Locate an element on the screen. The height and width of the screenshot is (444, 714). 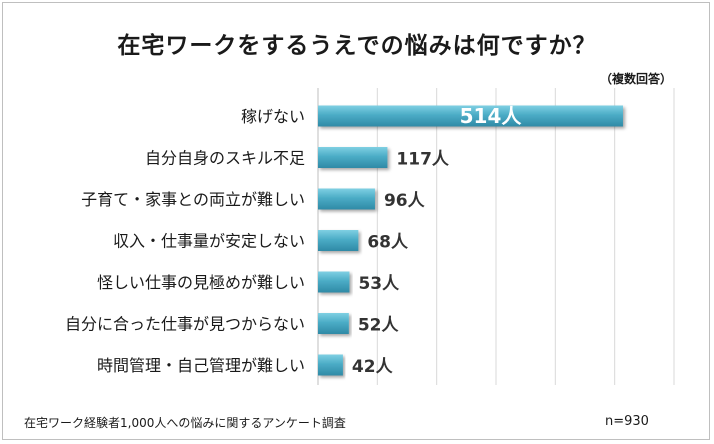
category-label: 自分に合った仕事が見つからない is located at coordinates (185, 324).